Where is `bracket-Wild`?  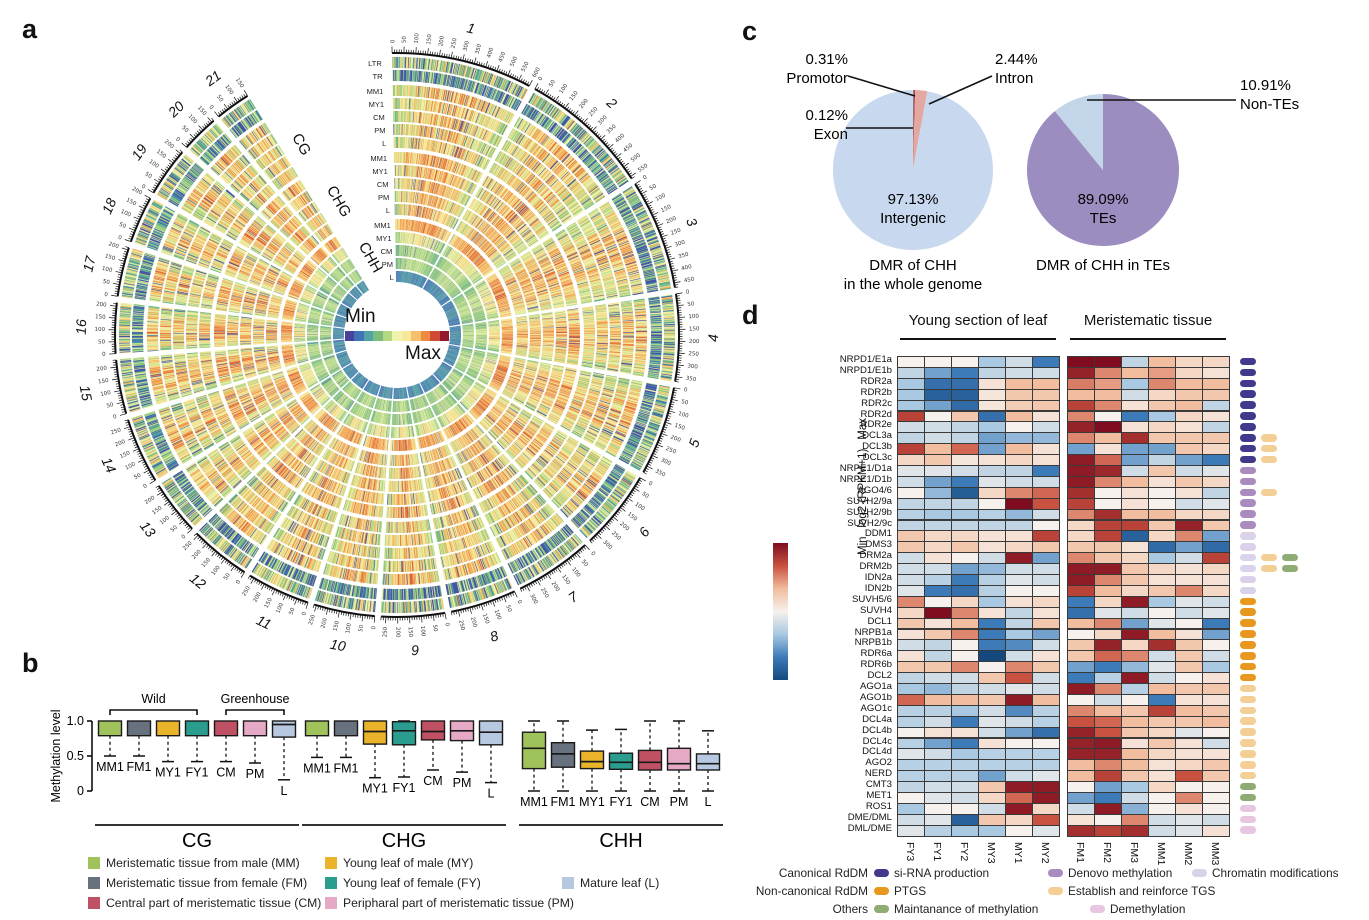 bracket-Wild is located at coordinates (153, 712).